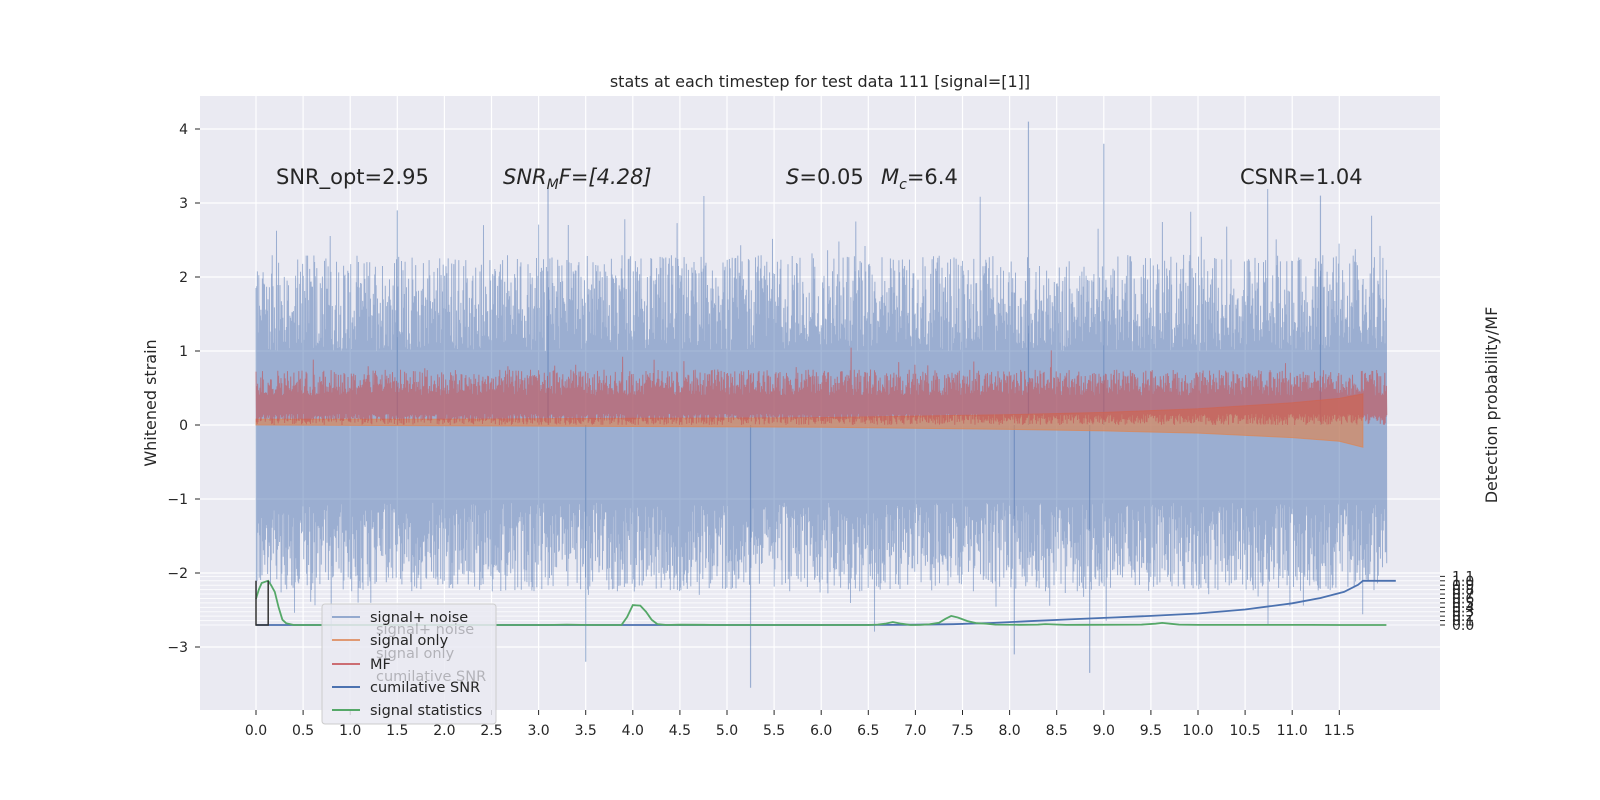 Image resolution: width=1600 pixels, height=800 pixels. I want to click on x-tick-label: 7.5, so click(962, 731).